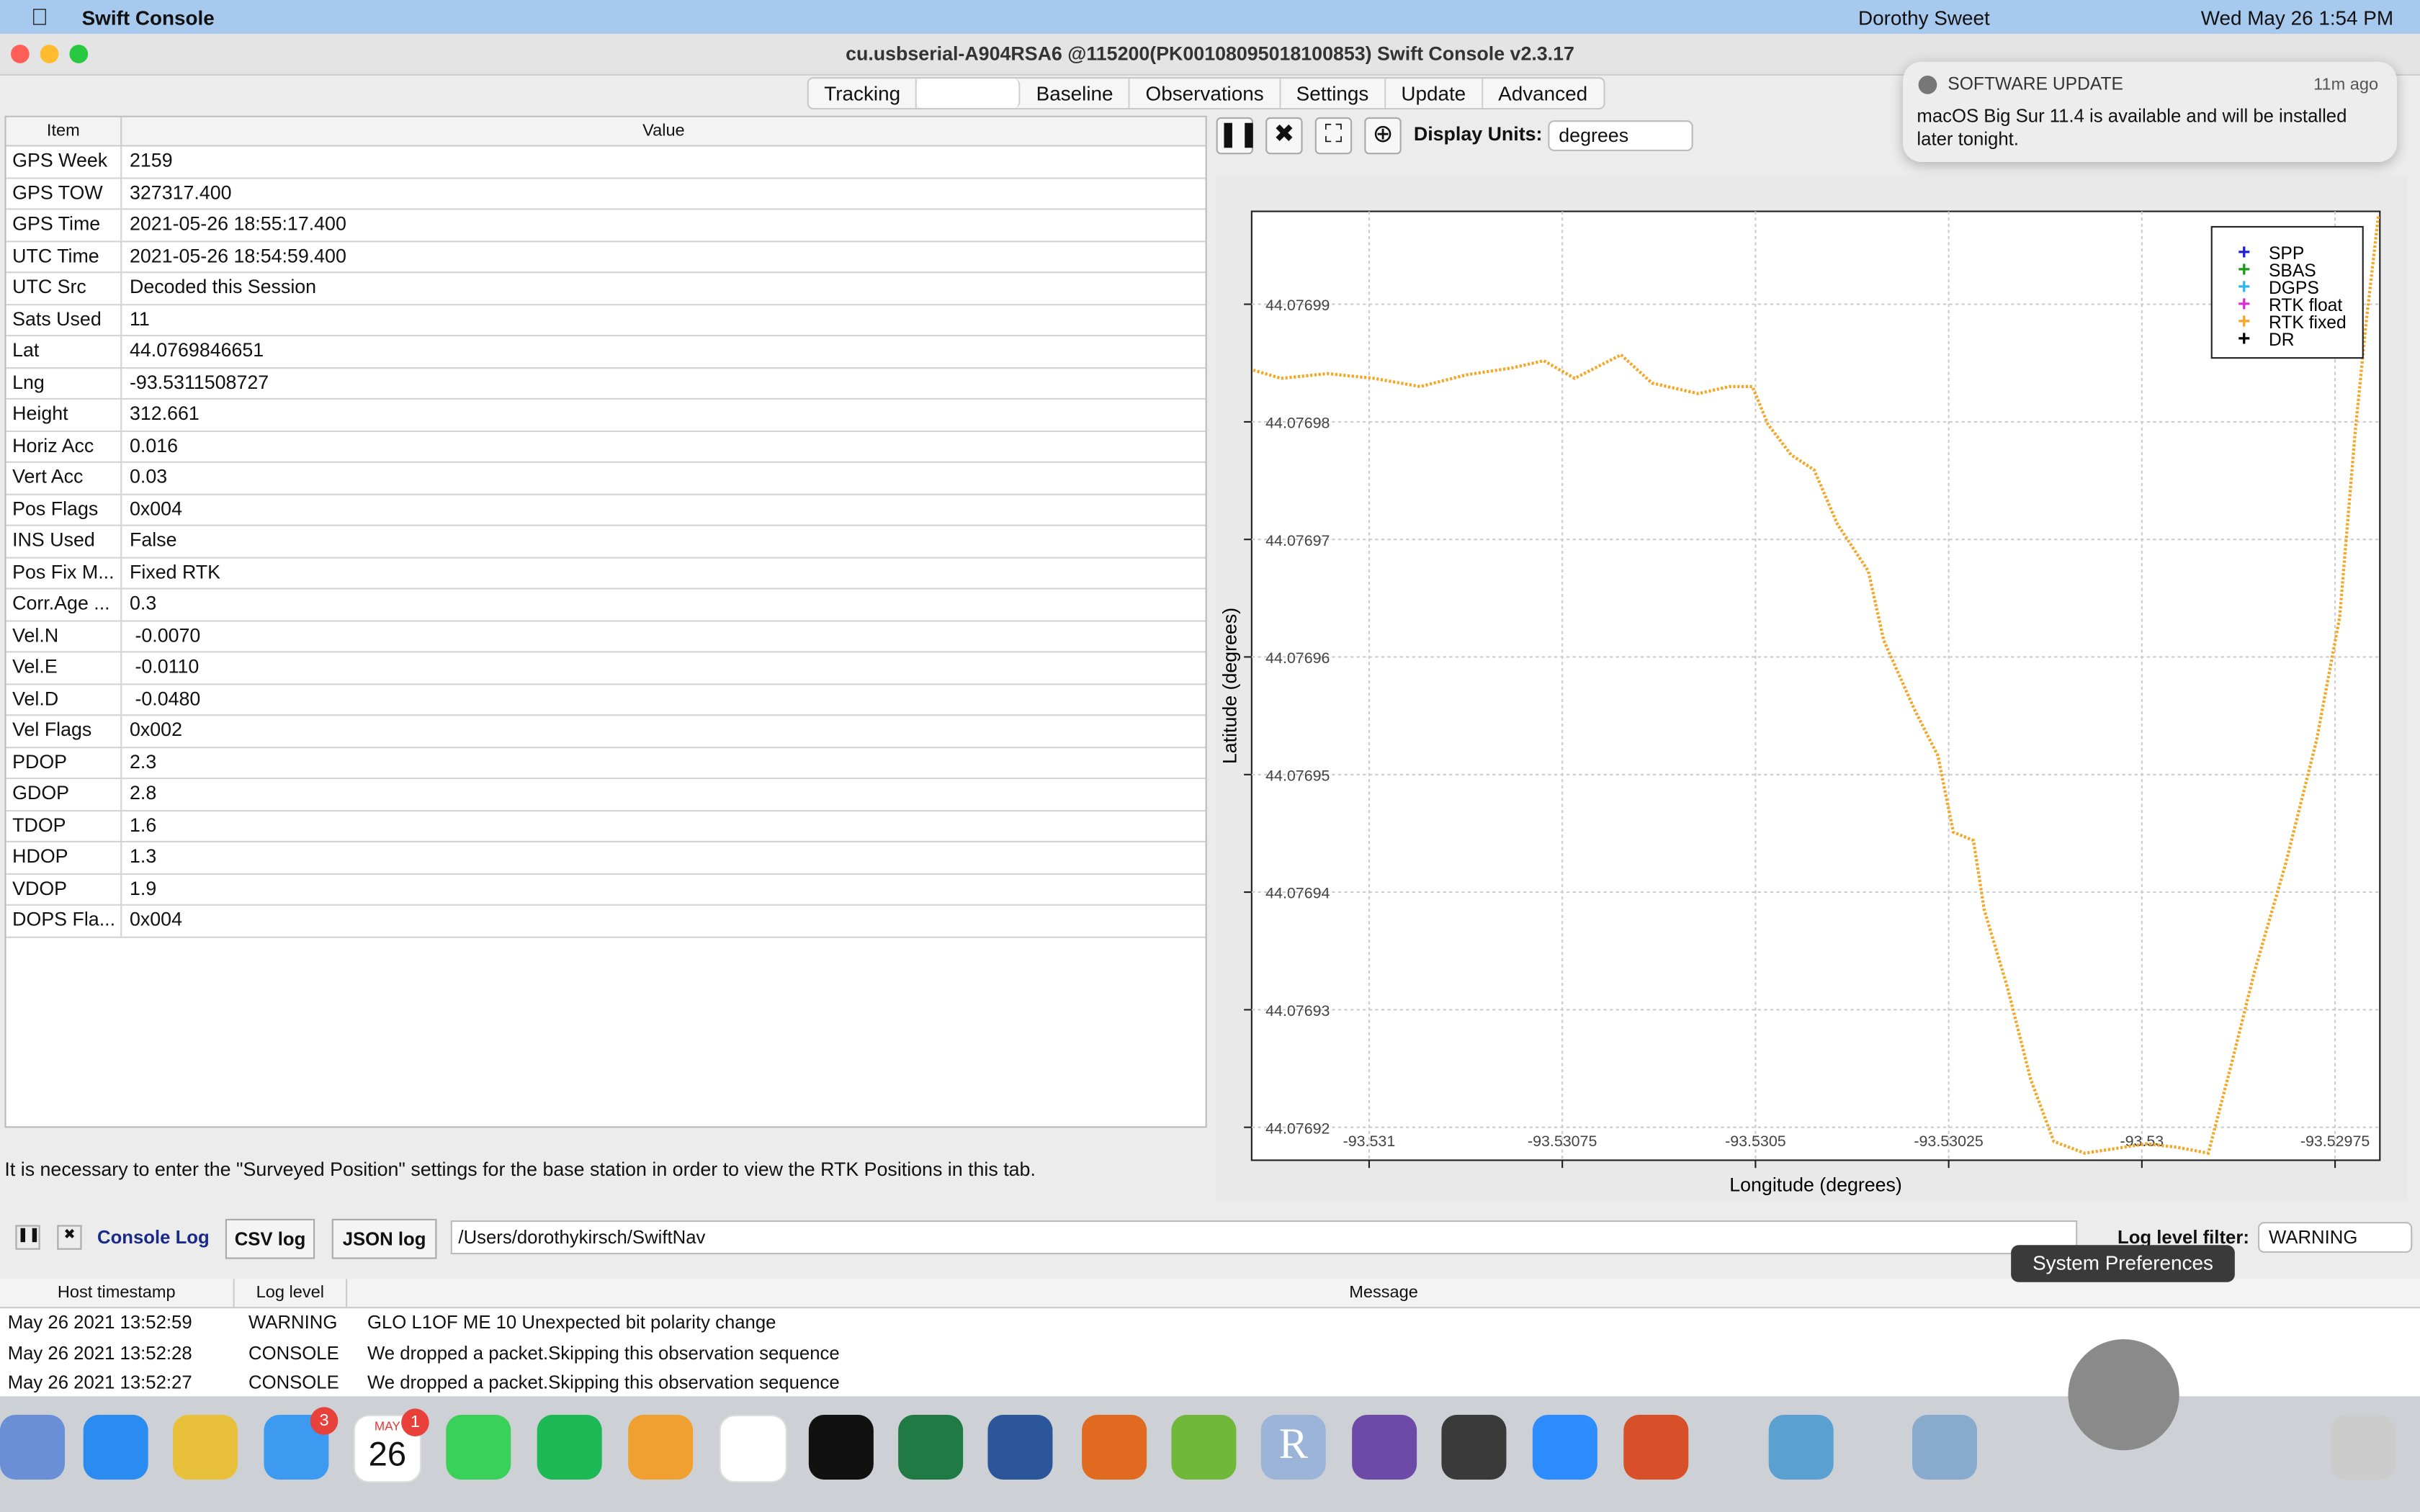  What do you see at coordinates (1205, 93) in the screenshot?
I see `tab: Observations` at bounding box center [1205, 93].